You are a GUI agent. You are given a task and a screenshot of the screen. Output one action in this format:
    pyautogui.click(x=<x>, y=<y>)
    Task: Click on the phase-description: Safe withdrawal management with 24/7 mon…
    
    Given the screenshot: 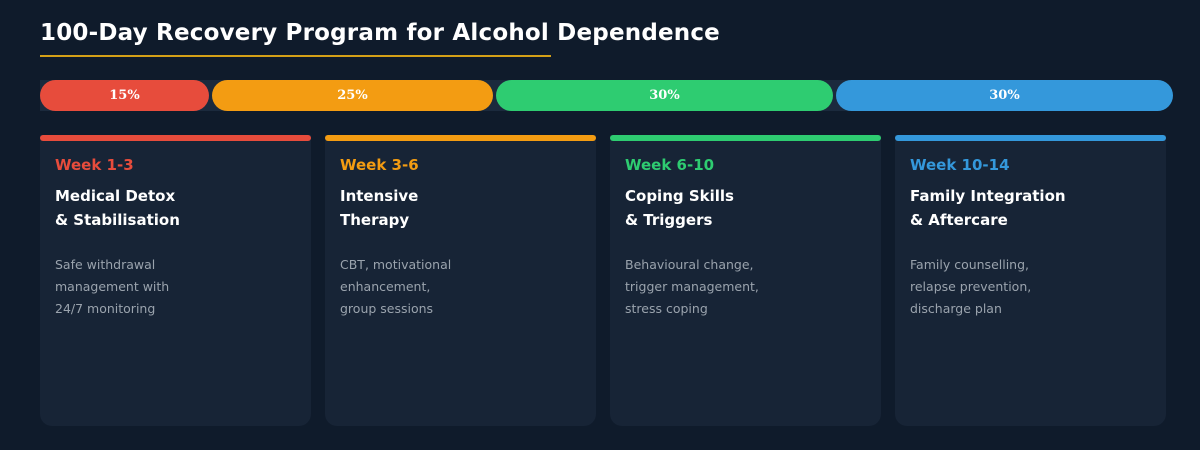 What is the action you would take?
    pyautogui.click(x=112, y=286)
    